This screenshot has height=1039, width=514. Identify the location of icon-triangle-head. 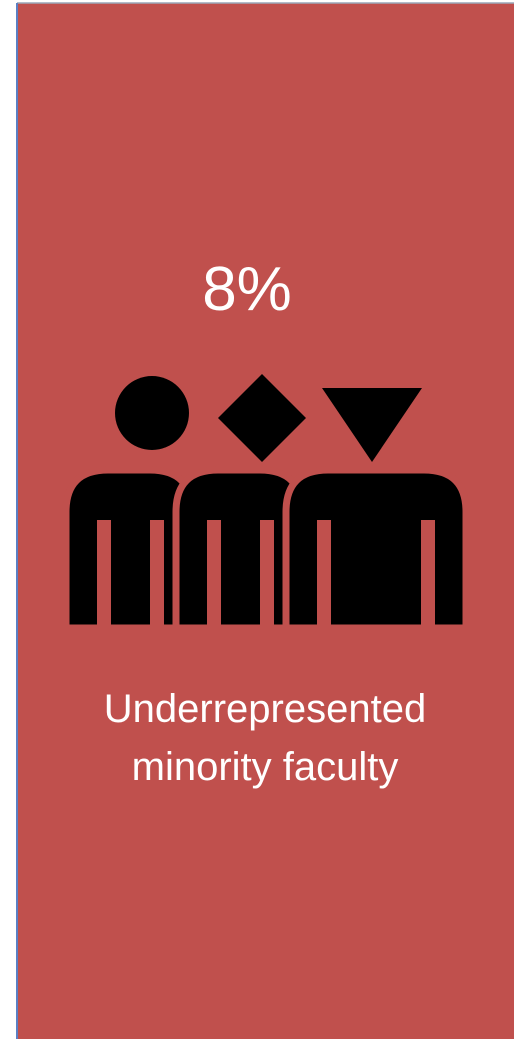
(372, 425).